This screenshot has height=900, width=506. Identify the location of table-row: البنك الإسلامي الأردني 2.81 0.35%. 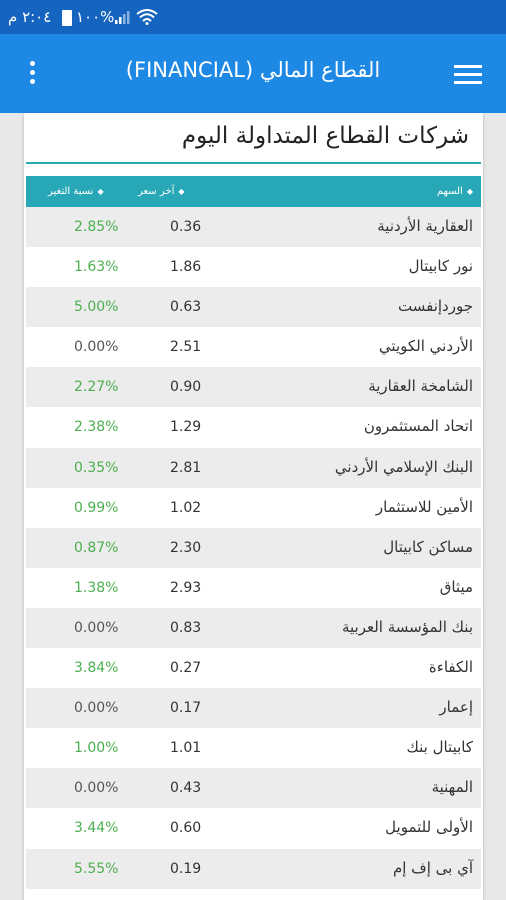
(253, 467).